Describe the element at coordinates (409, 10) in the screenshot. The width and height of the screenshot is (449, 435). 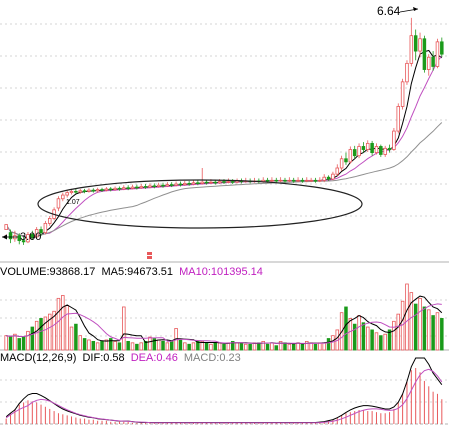
I see `high-arrow` at that location.